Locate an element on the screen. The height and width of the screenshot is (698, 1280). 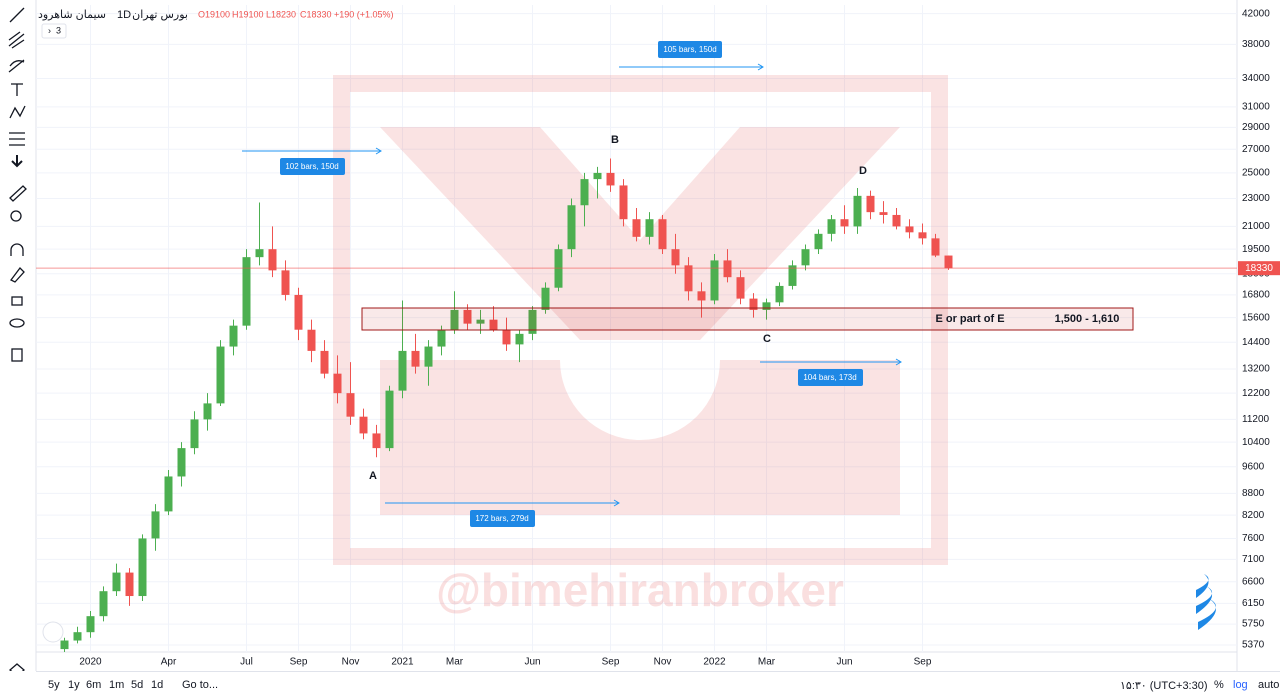
fib-tool is located at coordinates (16, 40).